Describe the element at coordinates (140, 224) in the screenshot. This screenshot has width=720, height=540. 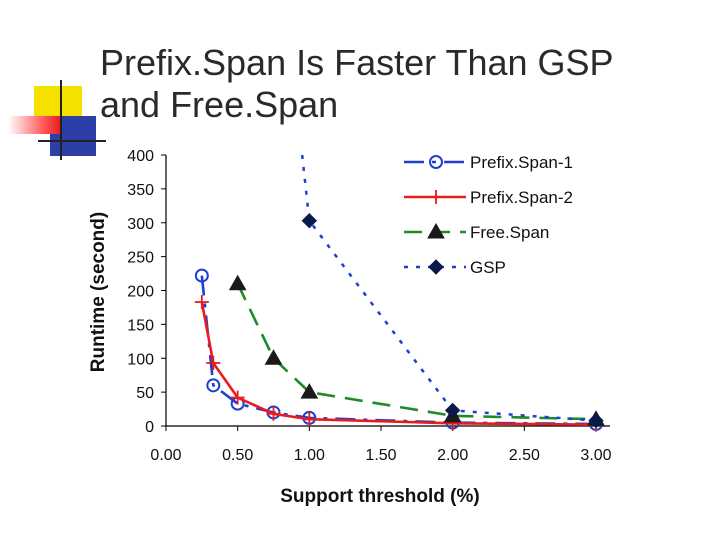
I see `y-tick-label: 300` at that location.